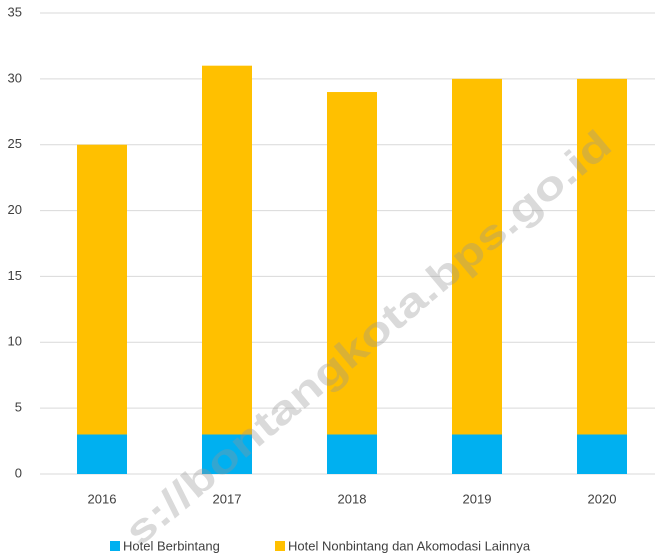 This screenshot has height=560, width=659. Describe the element at coordinates (15, 209) in the screenshot. I see `y-tick-label: 20` at that location.